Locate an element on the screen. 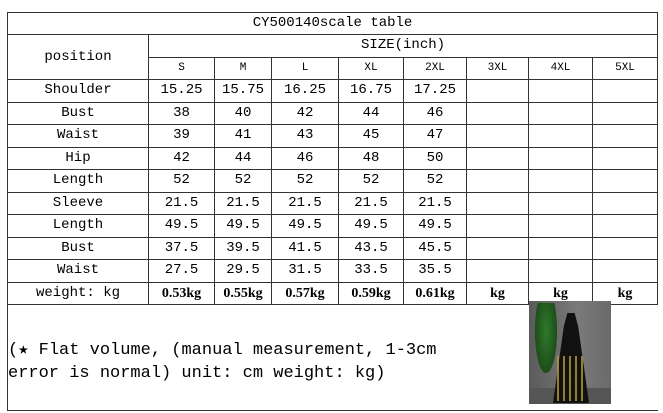 The width and height of the screenshot is (663, 413). size-m: M is located at coordinates (243, 68).